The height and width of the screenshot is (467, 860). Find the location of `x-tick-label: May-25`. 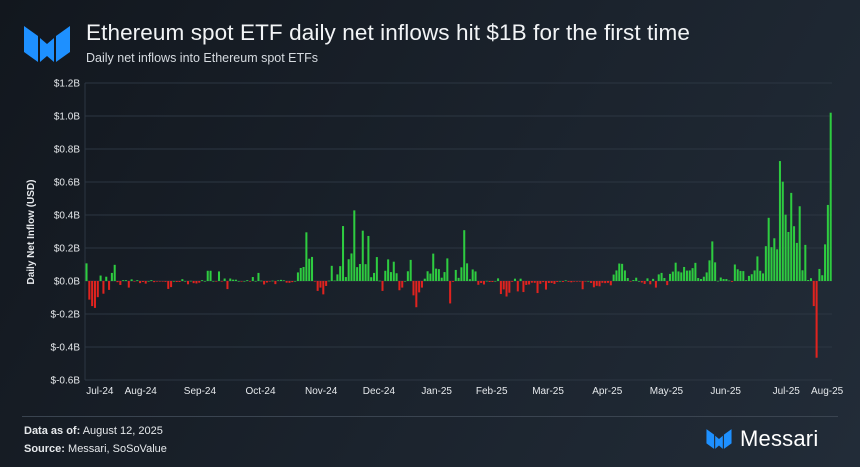

x-tick-label: May-25 is located at coordinates (667, 391).